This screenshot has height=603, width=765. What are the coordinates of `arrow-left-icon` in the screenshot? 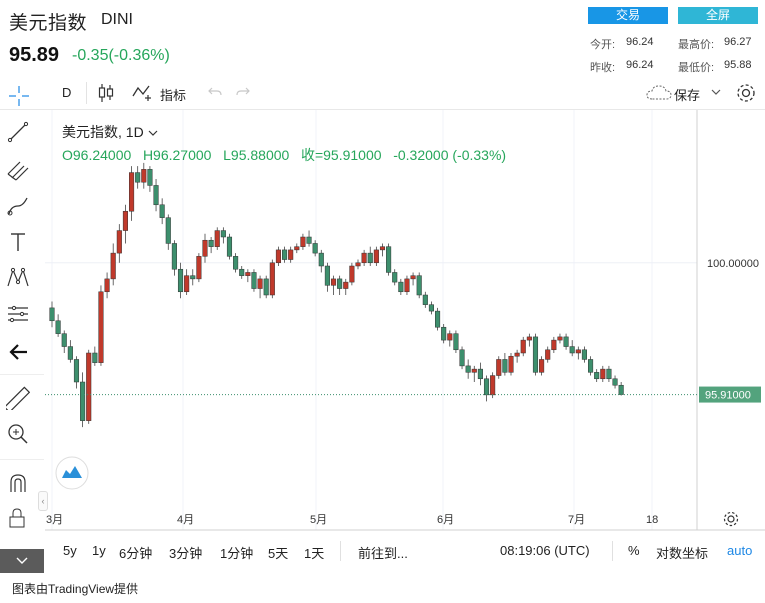 It's located at (18, 352).